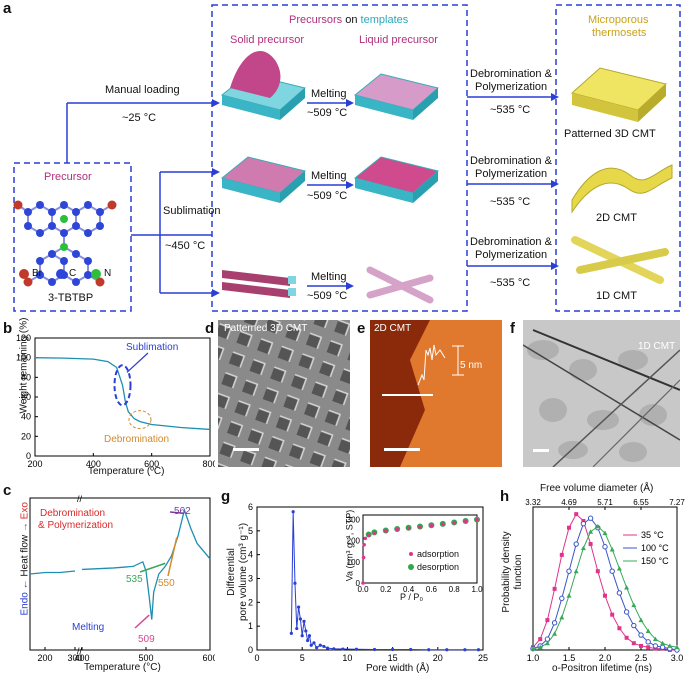 The height and width of the screenshot is (678, 685). What do you see at coordinates (24, 365) in the screenshot?
I see `panel-b-ylabel: Weight remaining (%)` at bounding box center [24, 365].